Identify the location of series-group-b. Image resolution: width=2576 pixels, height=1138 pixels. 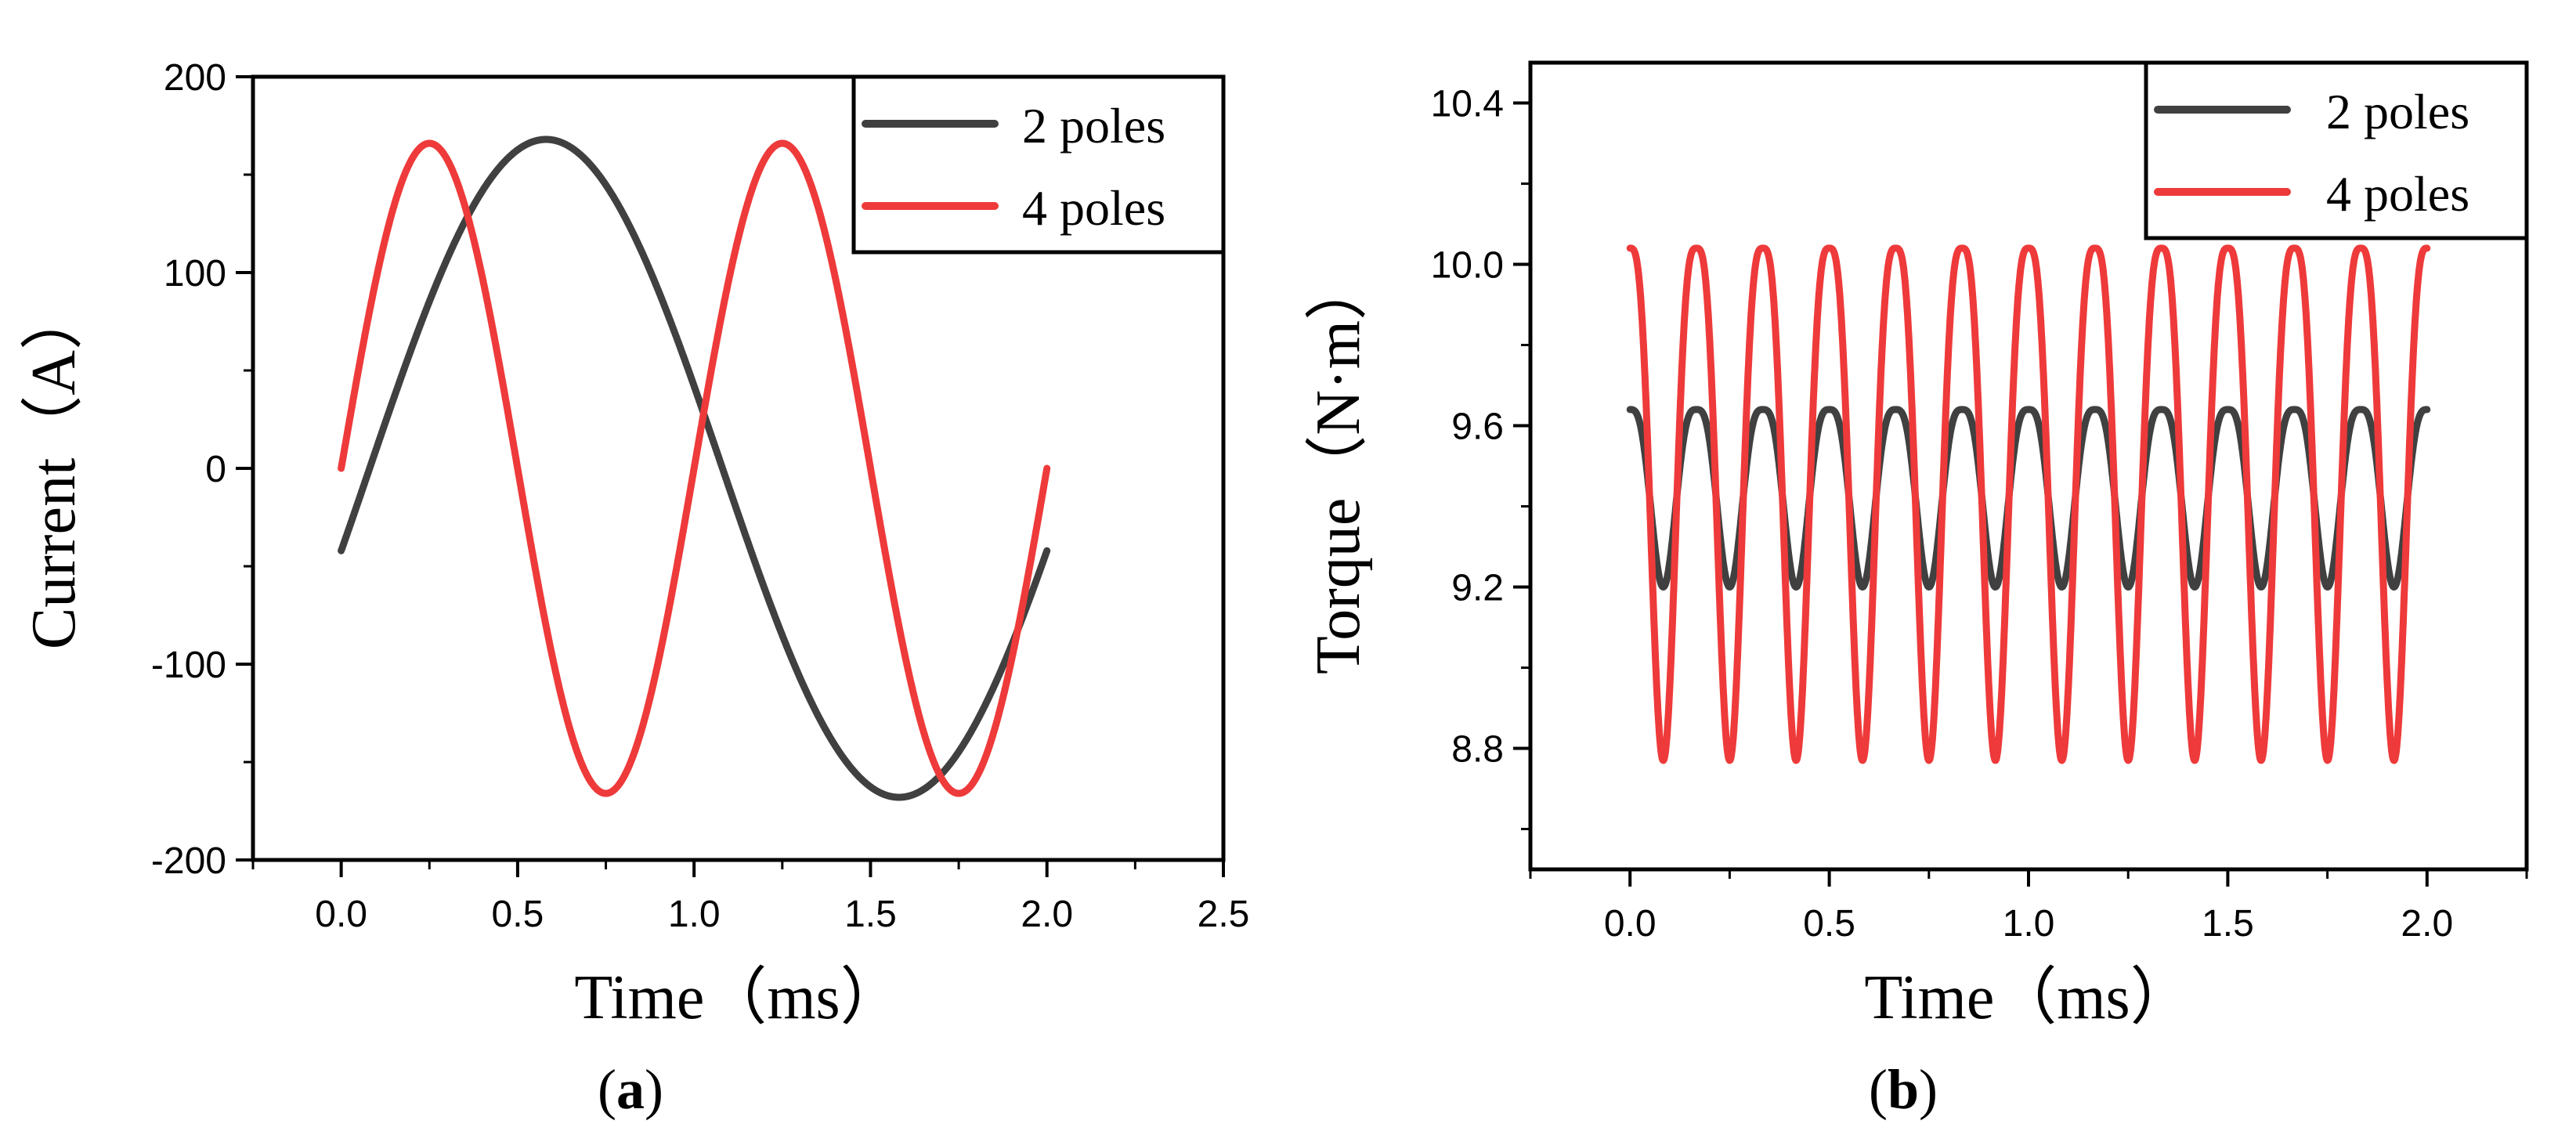
(2028, 504).